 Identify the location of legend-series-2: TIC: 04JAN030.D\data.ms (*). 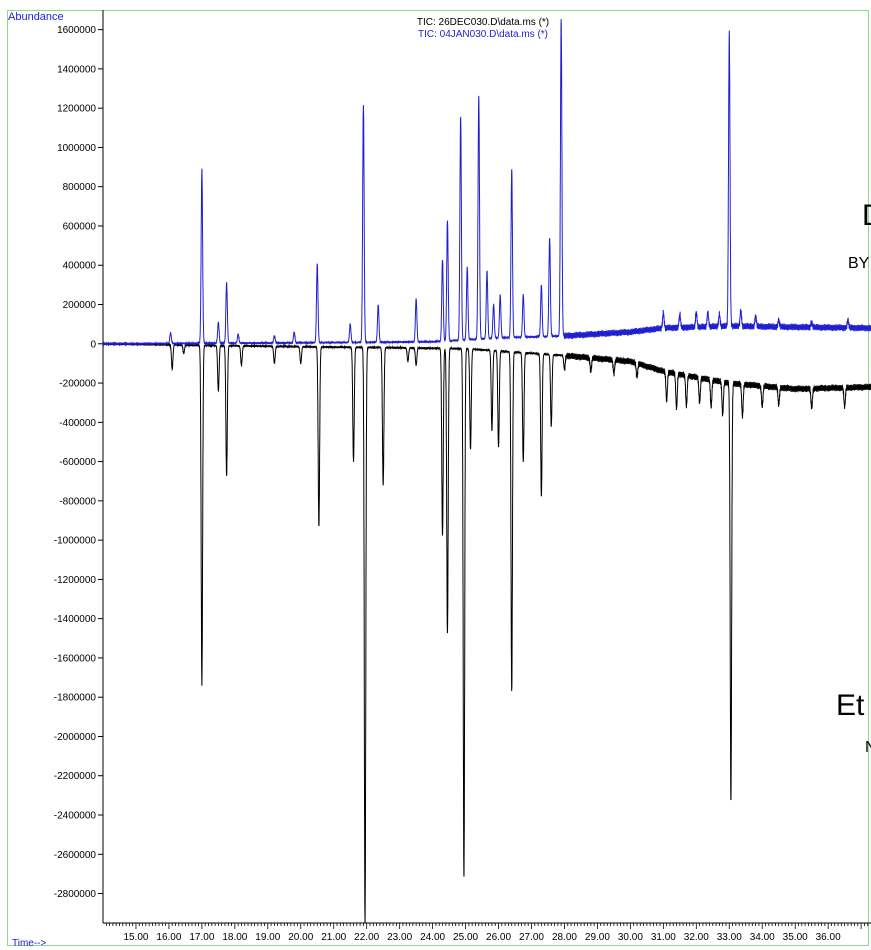
(483, 34).